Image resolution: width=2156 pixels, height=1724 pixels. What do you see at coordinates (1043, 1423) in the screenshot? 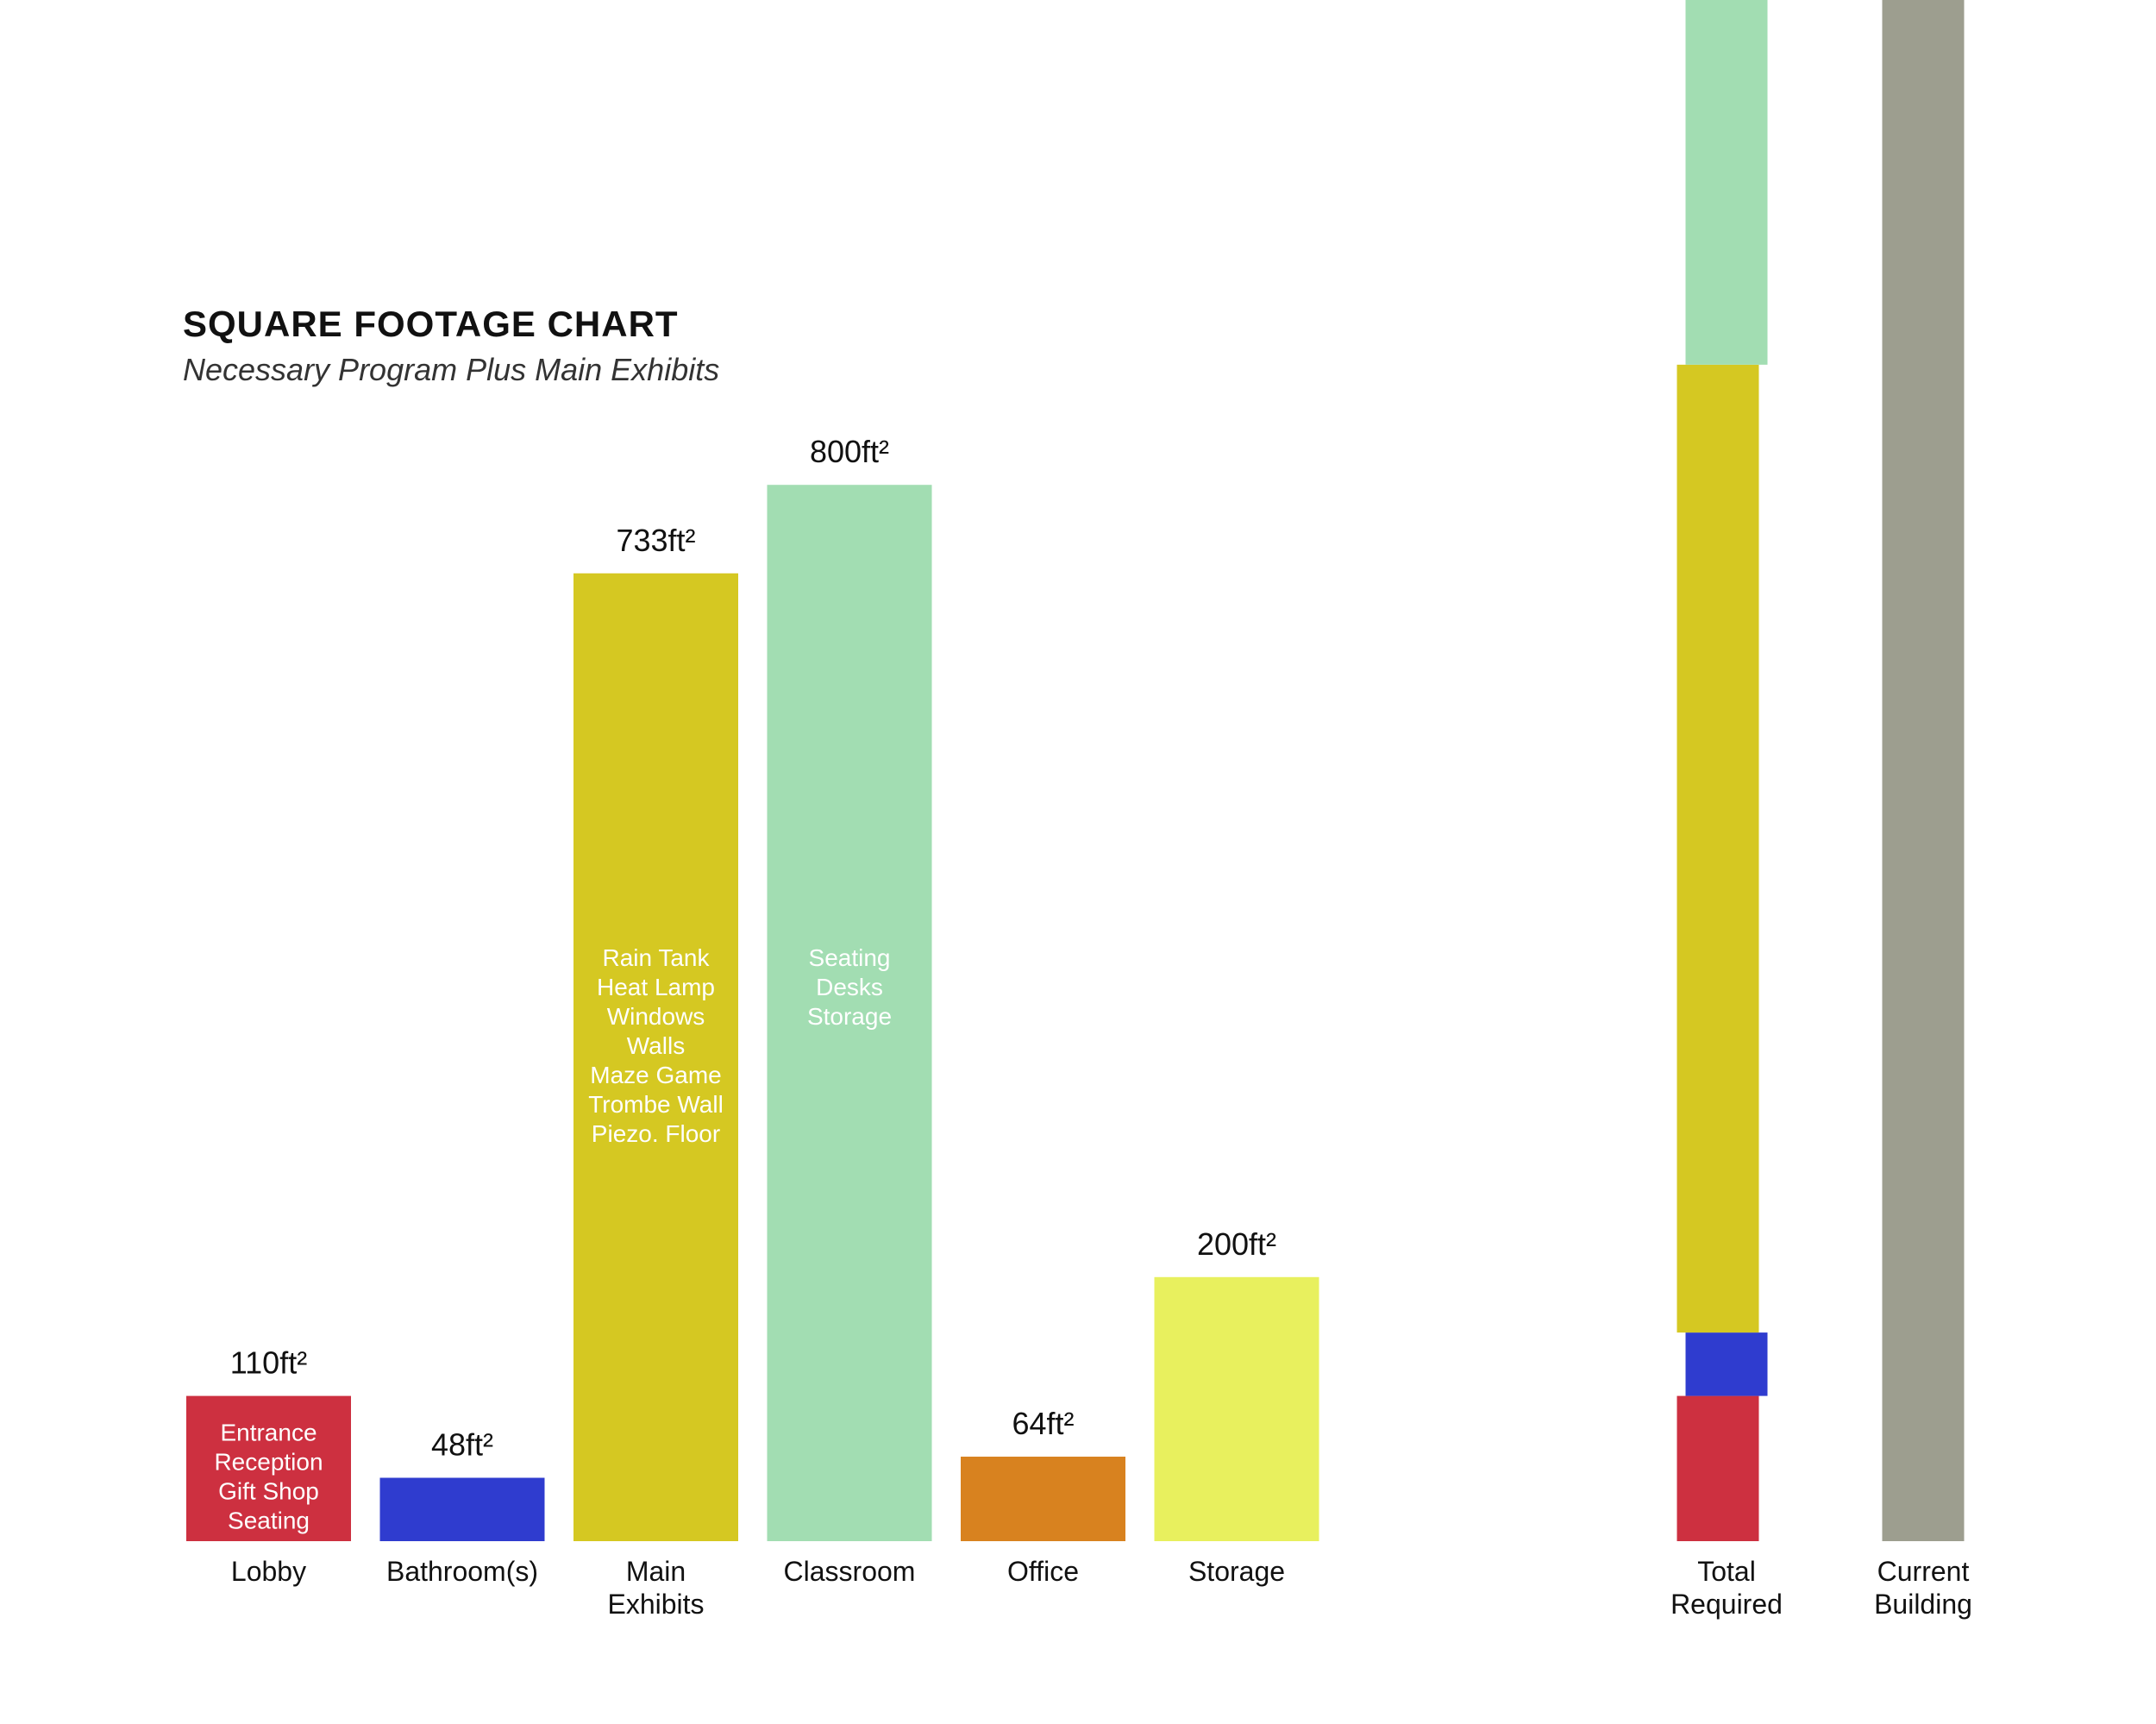
I see `value-label-office: 64ft²` at bounding box center [1043, 1423].